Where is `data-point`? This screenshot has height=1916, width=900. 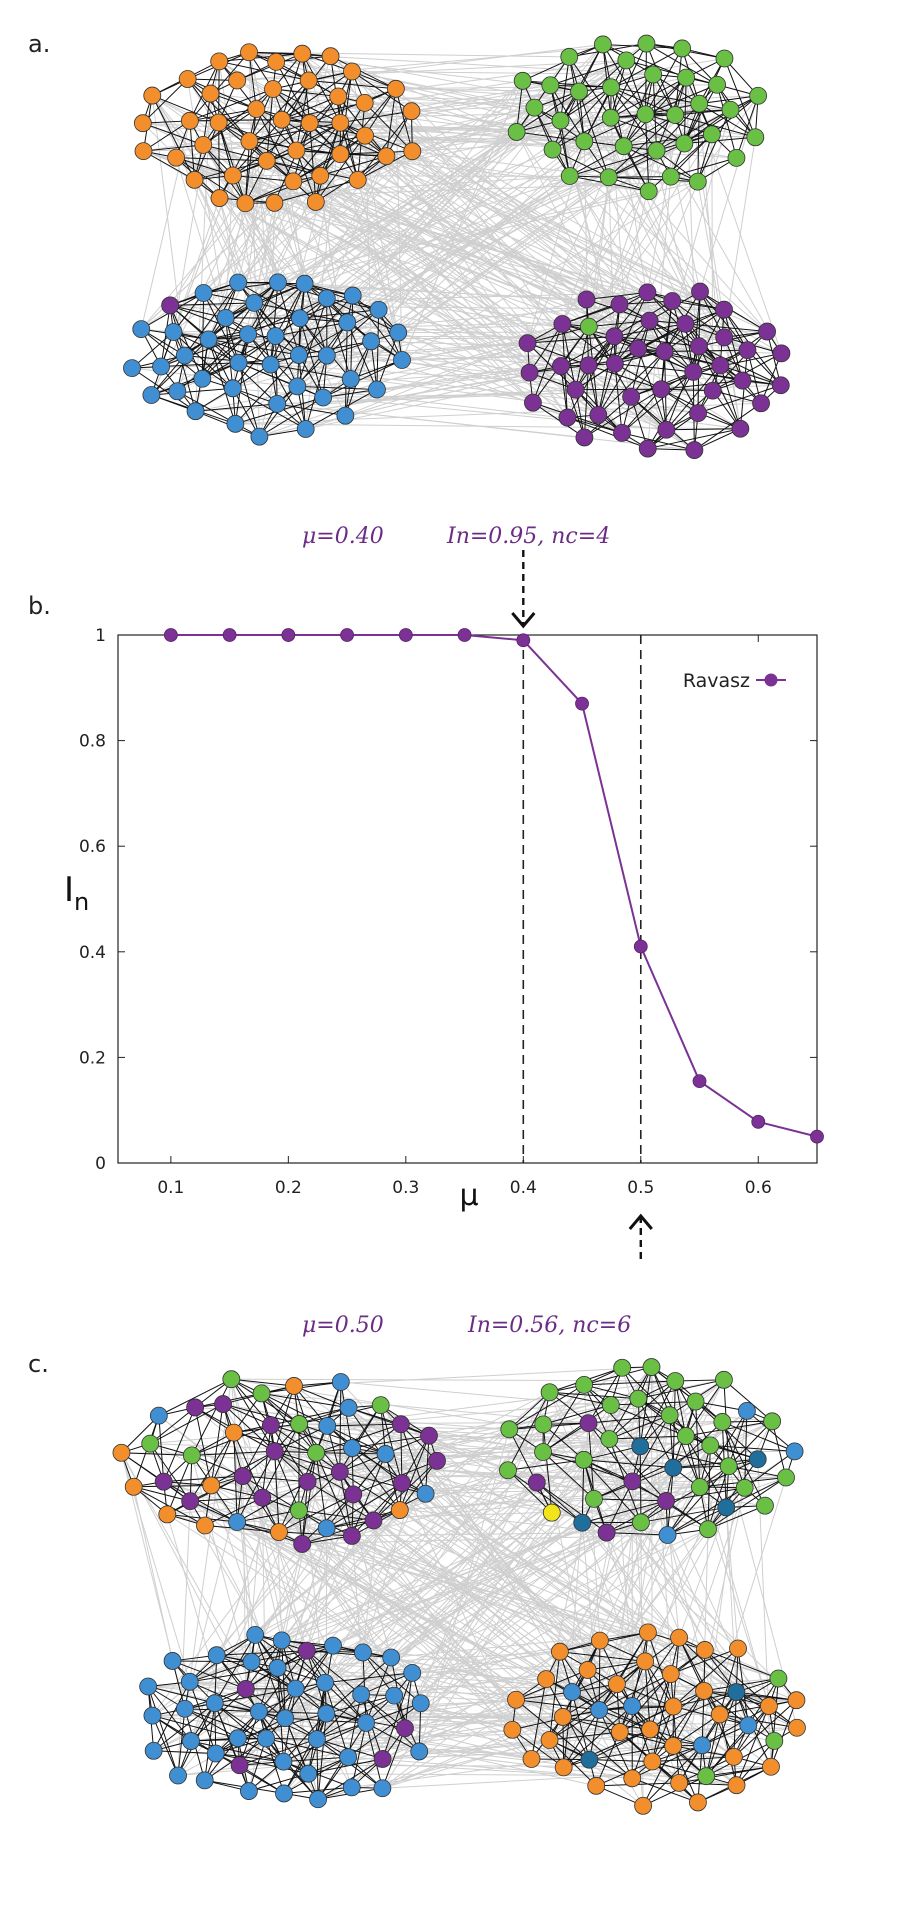 data-point is located at coordinates (170, 635).